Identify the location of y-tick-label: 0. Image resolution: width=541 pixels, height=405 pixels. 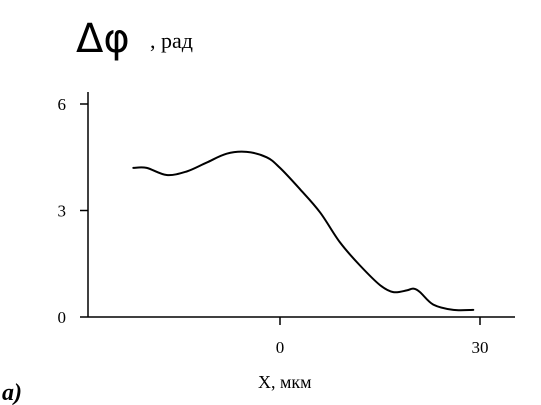
(62, 317).